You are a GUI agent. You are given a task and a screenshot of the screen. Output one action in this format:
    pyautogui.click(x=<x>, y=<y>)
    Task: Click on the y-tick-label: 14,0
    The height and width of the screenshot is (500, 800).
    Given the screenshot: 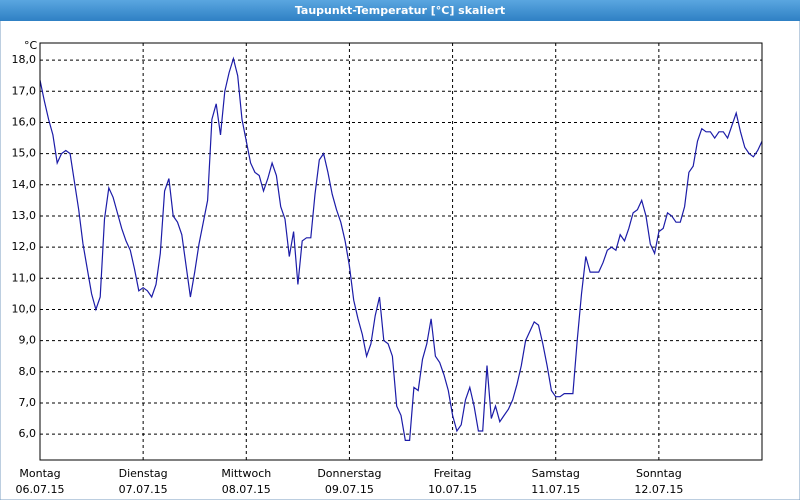 What is the action you would take?
    pyautogui.click(x=24, y=184)
    